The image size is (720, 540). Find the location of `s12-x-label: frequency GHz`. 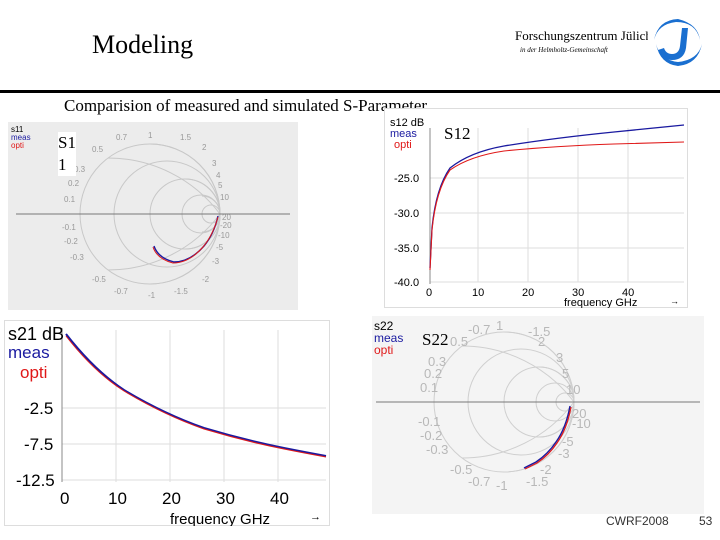

s12-x-label: frequency GHz is located at coordinates (600, 302).